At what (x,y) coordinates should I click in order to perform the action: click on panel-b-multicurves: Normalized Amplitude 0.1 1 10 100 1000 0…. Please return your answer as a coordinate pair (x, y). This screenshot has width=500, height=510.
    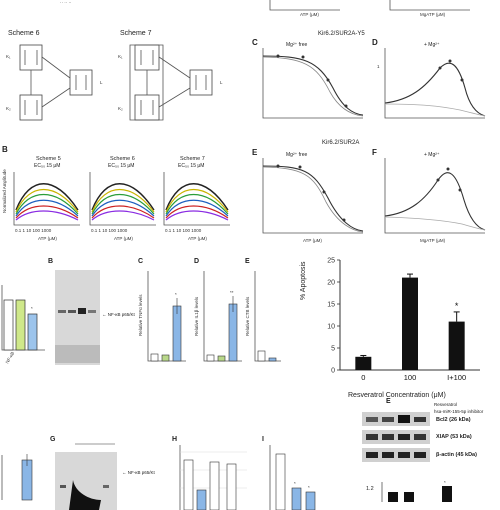
    Looking at the image, I should click on (116, 205).